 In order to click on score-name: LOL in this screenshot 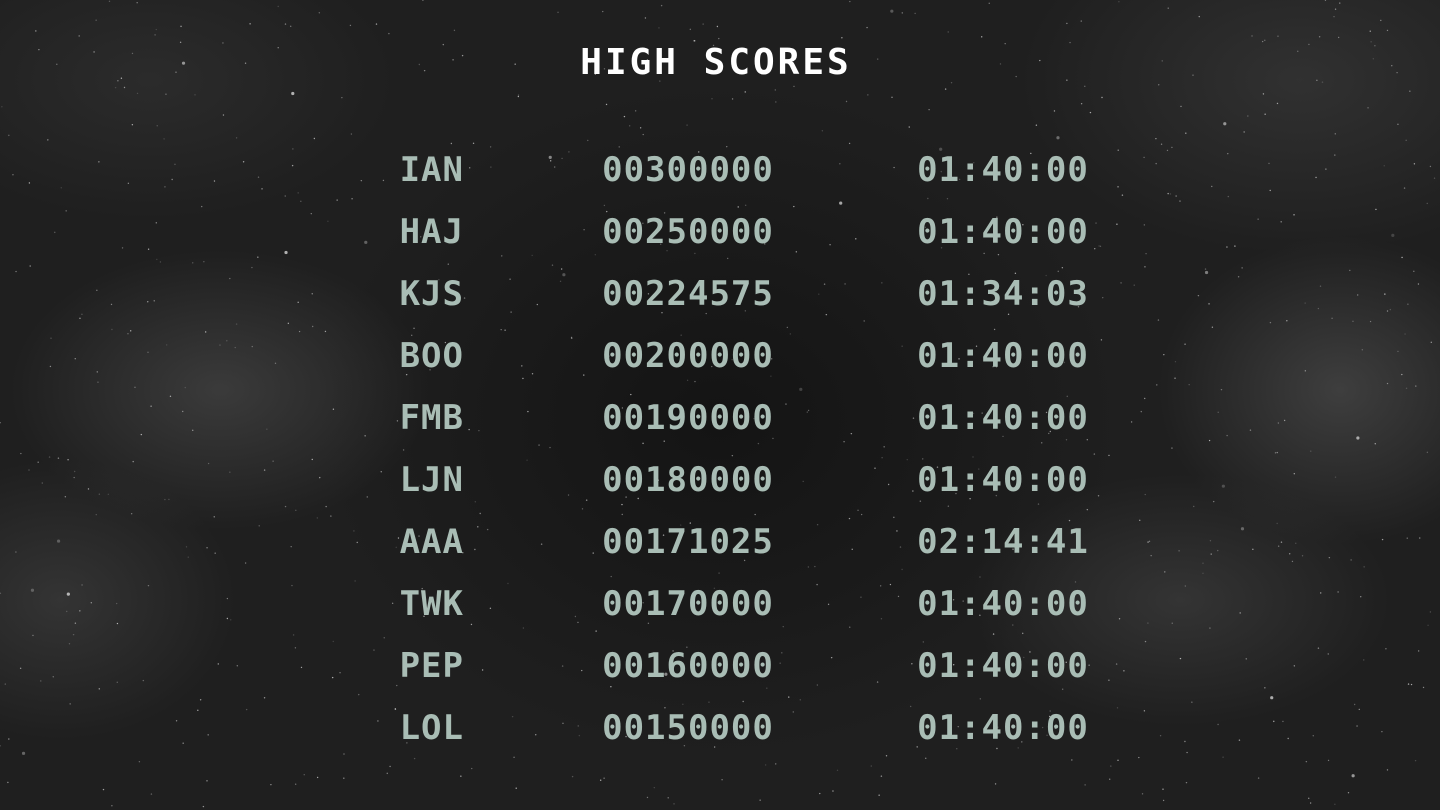, I will do `click(431, 728)`.